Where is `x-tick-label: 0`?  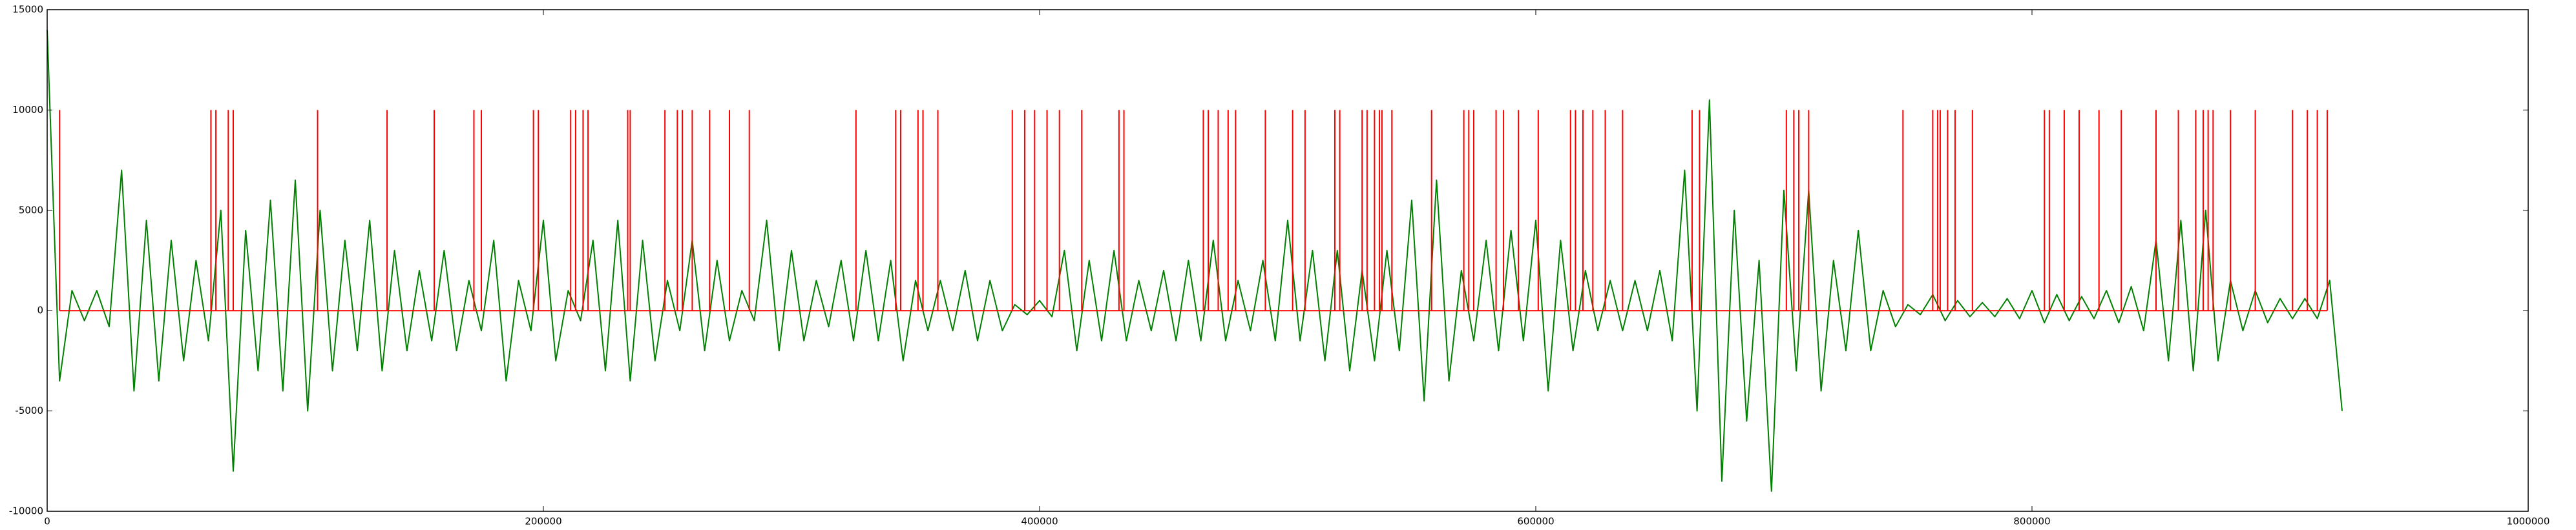 x-tick-label: 0 is located at coordinates (47, 521).